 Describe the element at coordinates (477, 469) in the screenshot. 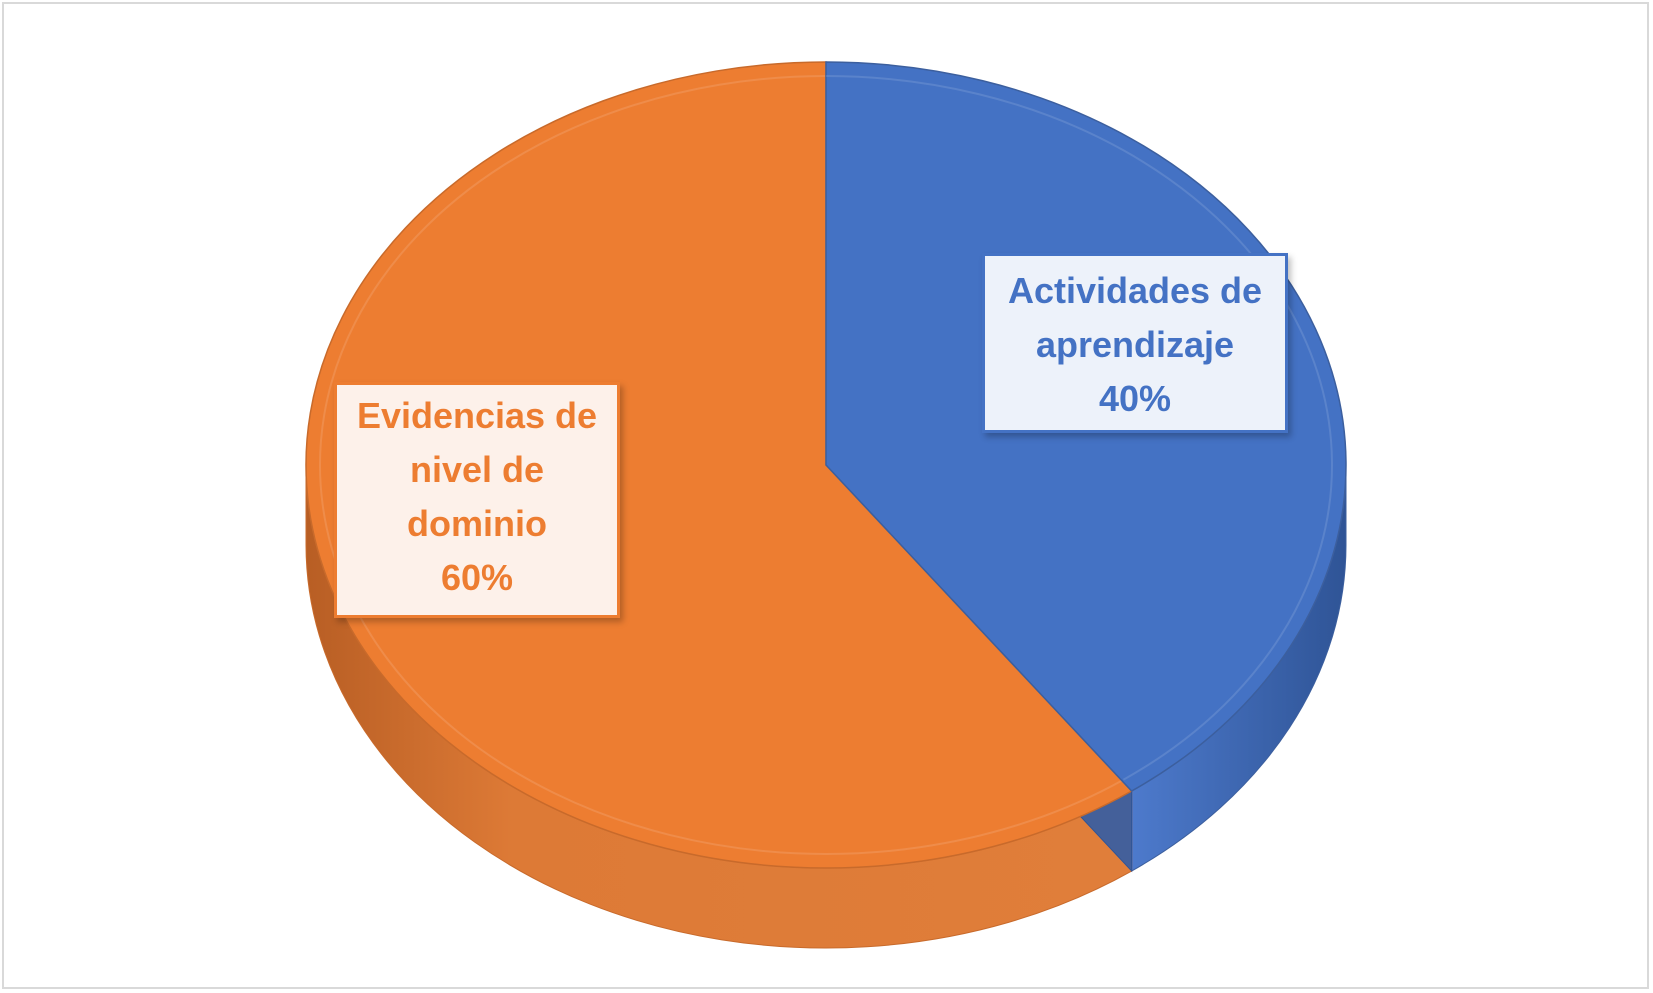

I see `data-label-line: nivel de` at that location.